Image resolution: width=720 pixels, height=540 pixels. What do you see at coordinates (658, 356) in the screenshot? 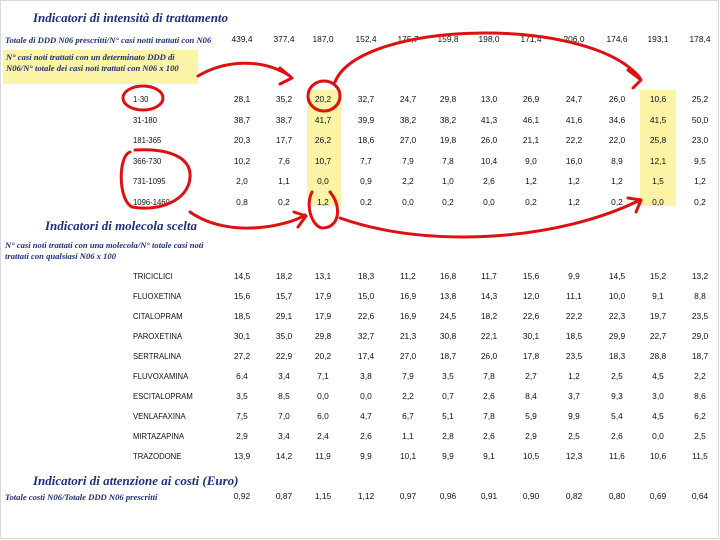
I see `table-cell: 28,8` at bounding box center [658, 356].